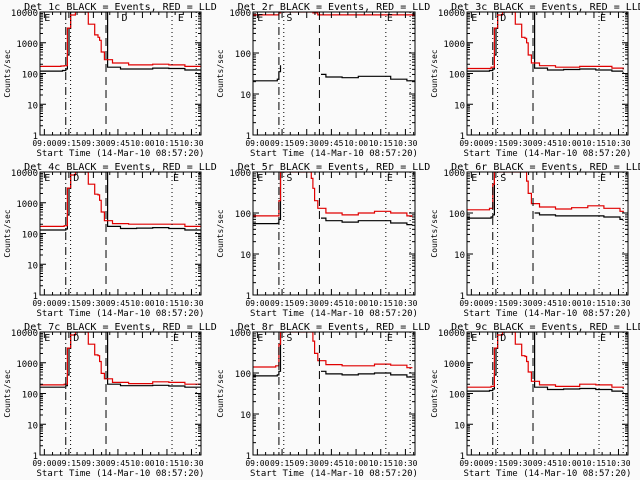 The height and width of the screenshot is (480, 640). I want to click on panel-title: Det 3c BLACK = Events, RED = LLD, so click(545, 7).